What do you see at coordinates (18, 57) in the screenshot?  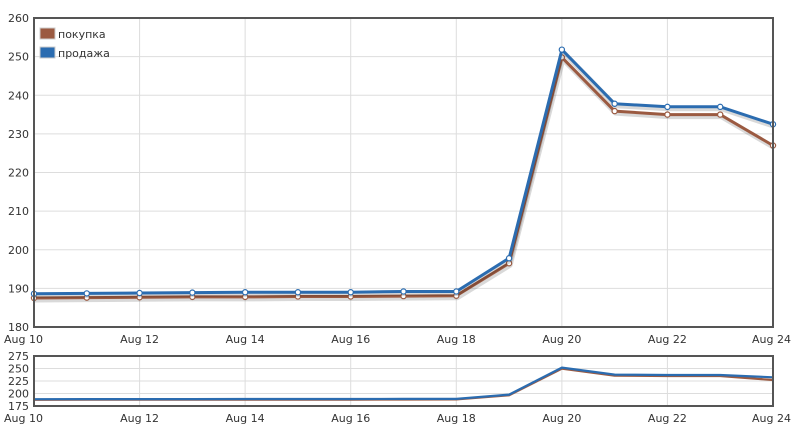 I see `main-y-tick-label: 250` at bounding box center [18, 57].